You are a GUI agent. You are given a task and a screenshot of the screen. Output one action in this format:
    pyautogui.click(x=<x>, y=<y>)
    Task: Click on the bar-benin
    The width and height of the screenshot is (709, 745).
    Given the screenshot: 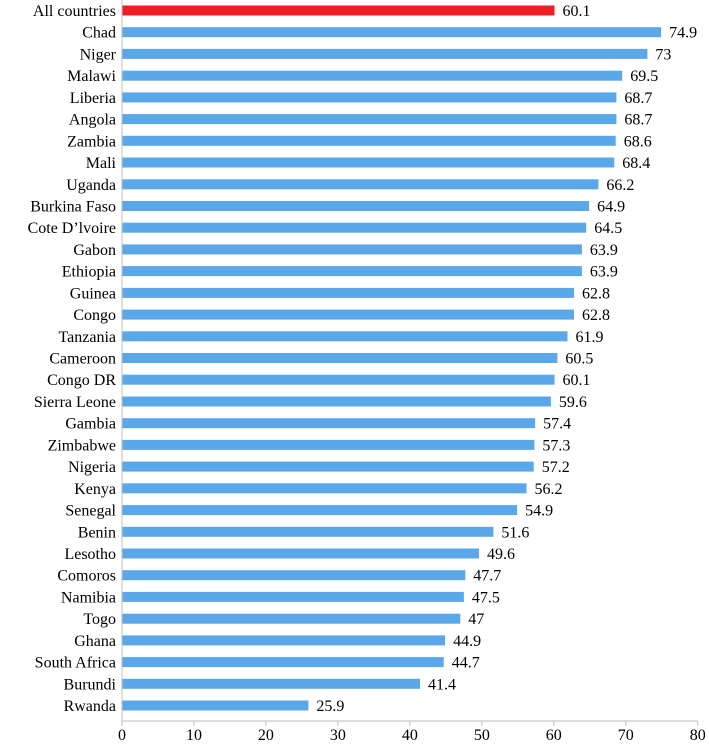 What is the action you would take?
    pyautogui.click(x=308, y=531)
    